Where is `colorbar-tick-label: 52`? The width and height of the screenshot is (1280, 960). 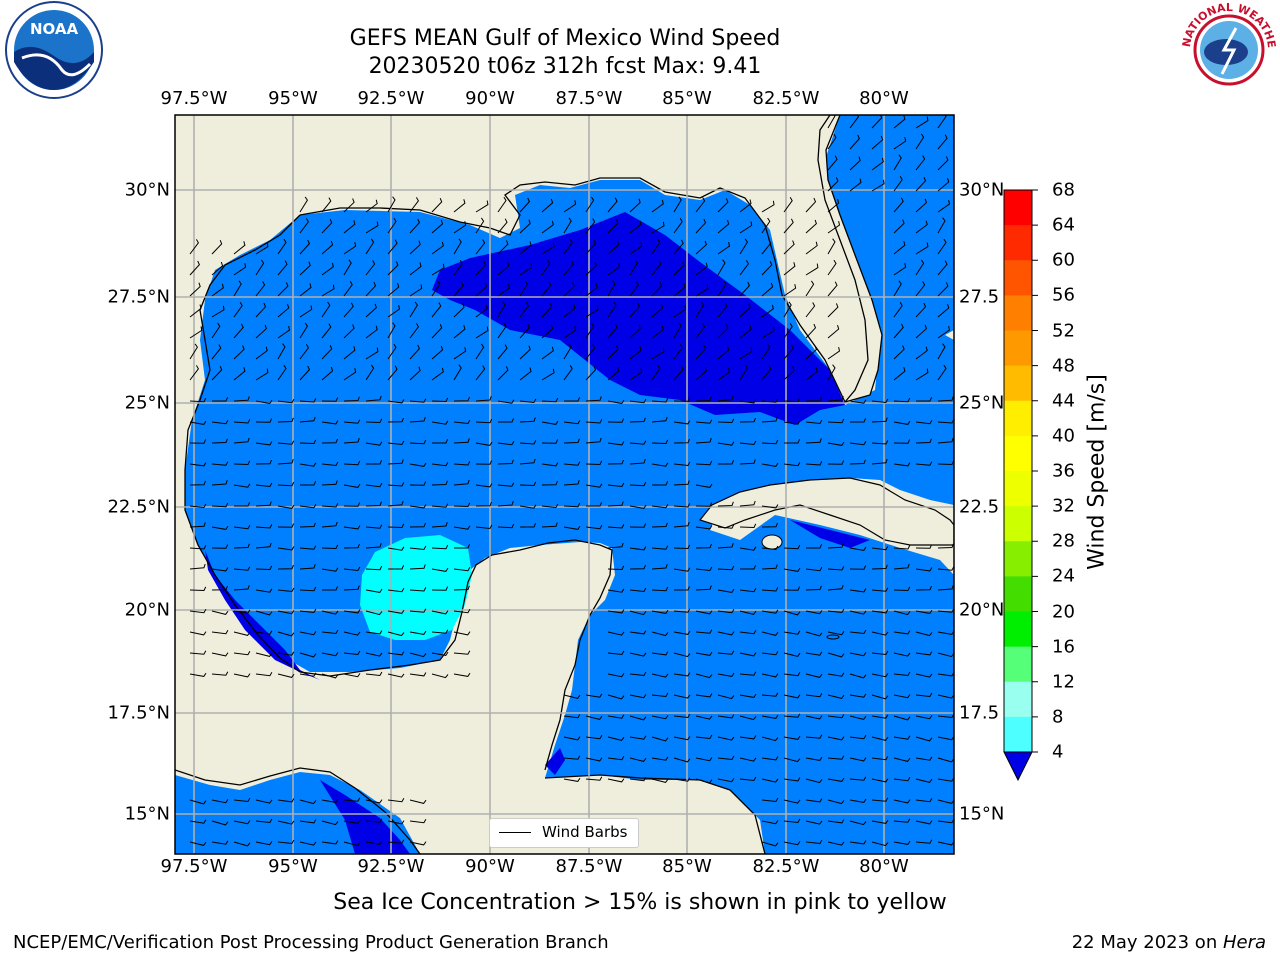 colorbar-tick-label: 52 is located at coordinates (1063, 330).